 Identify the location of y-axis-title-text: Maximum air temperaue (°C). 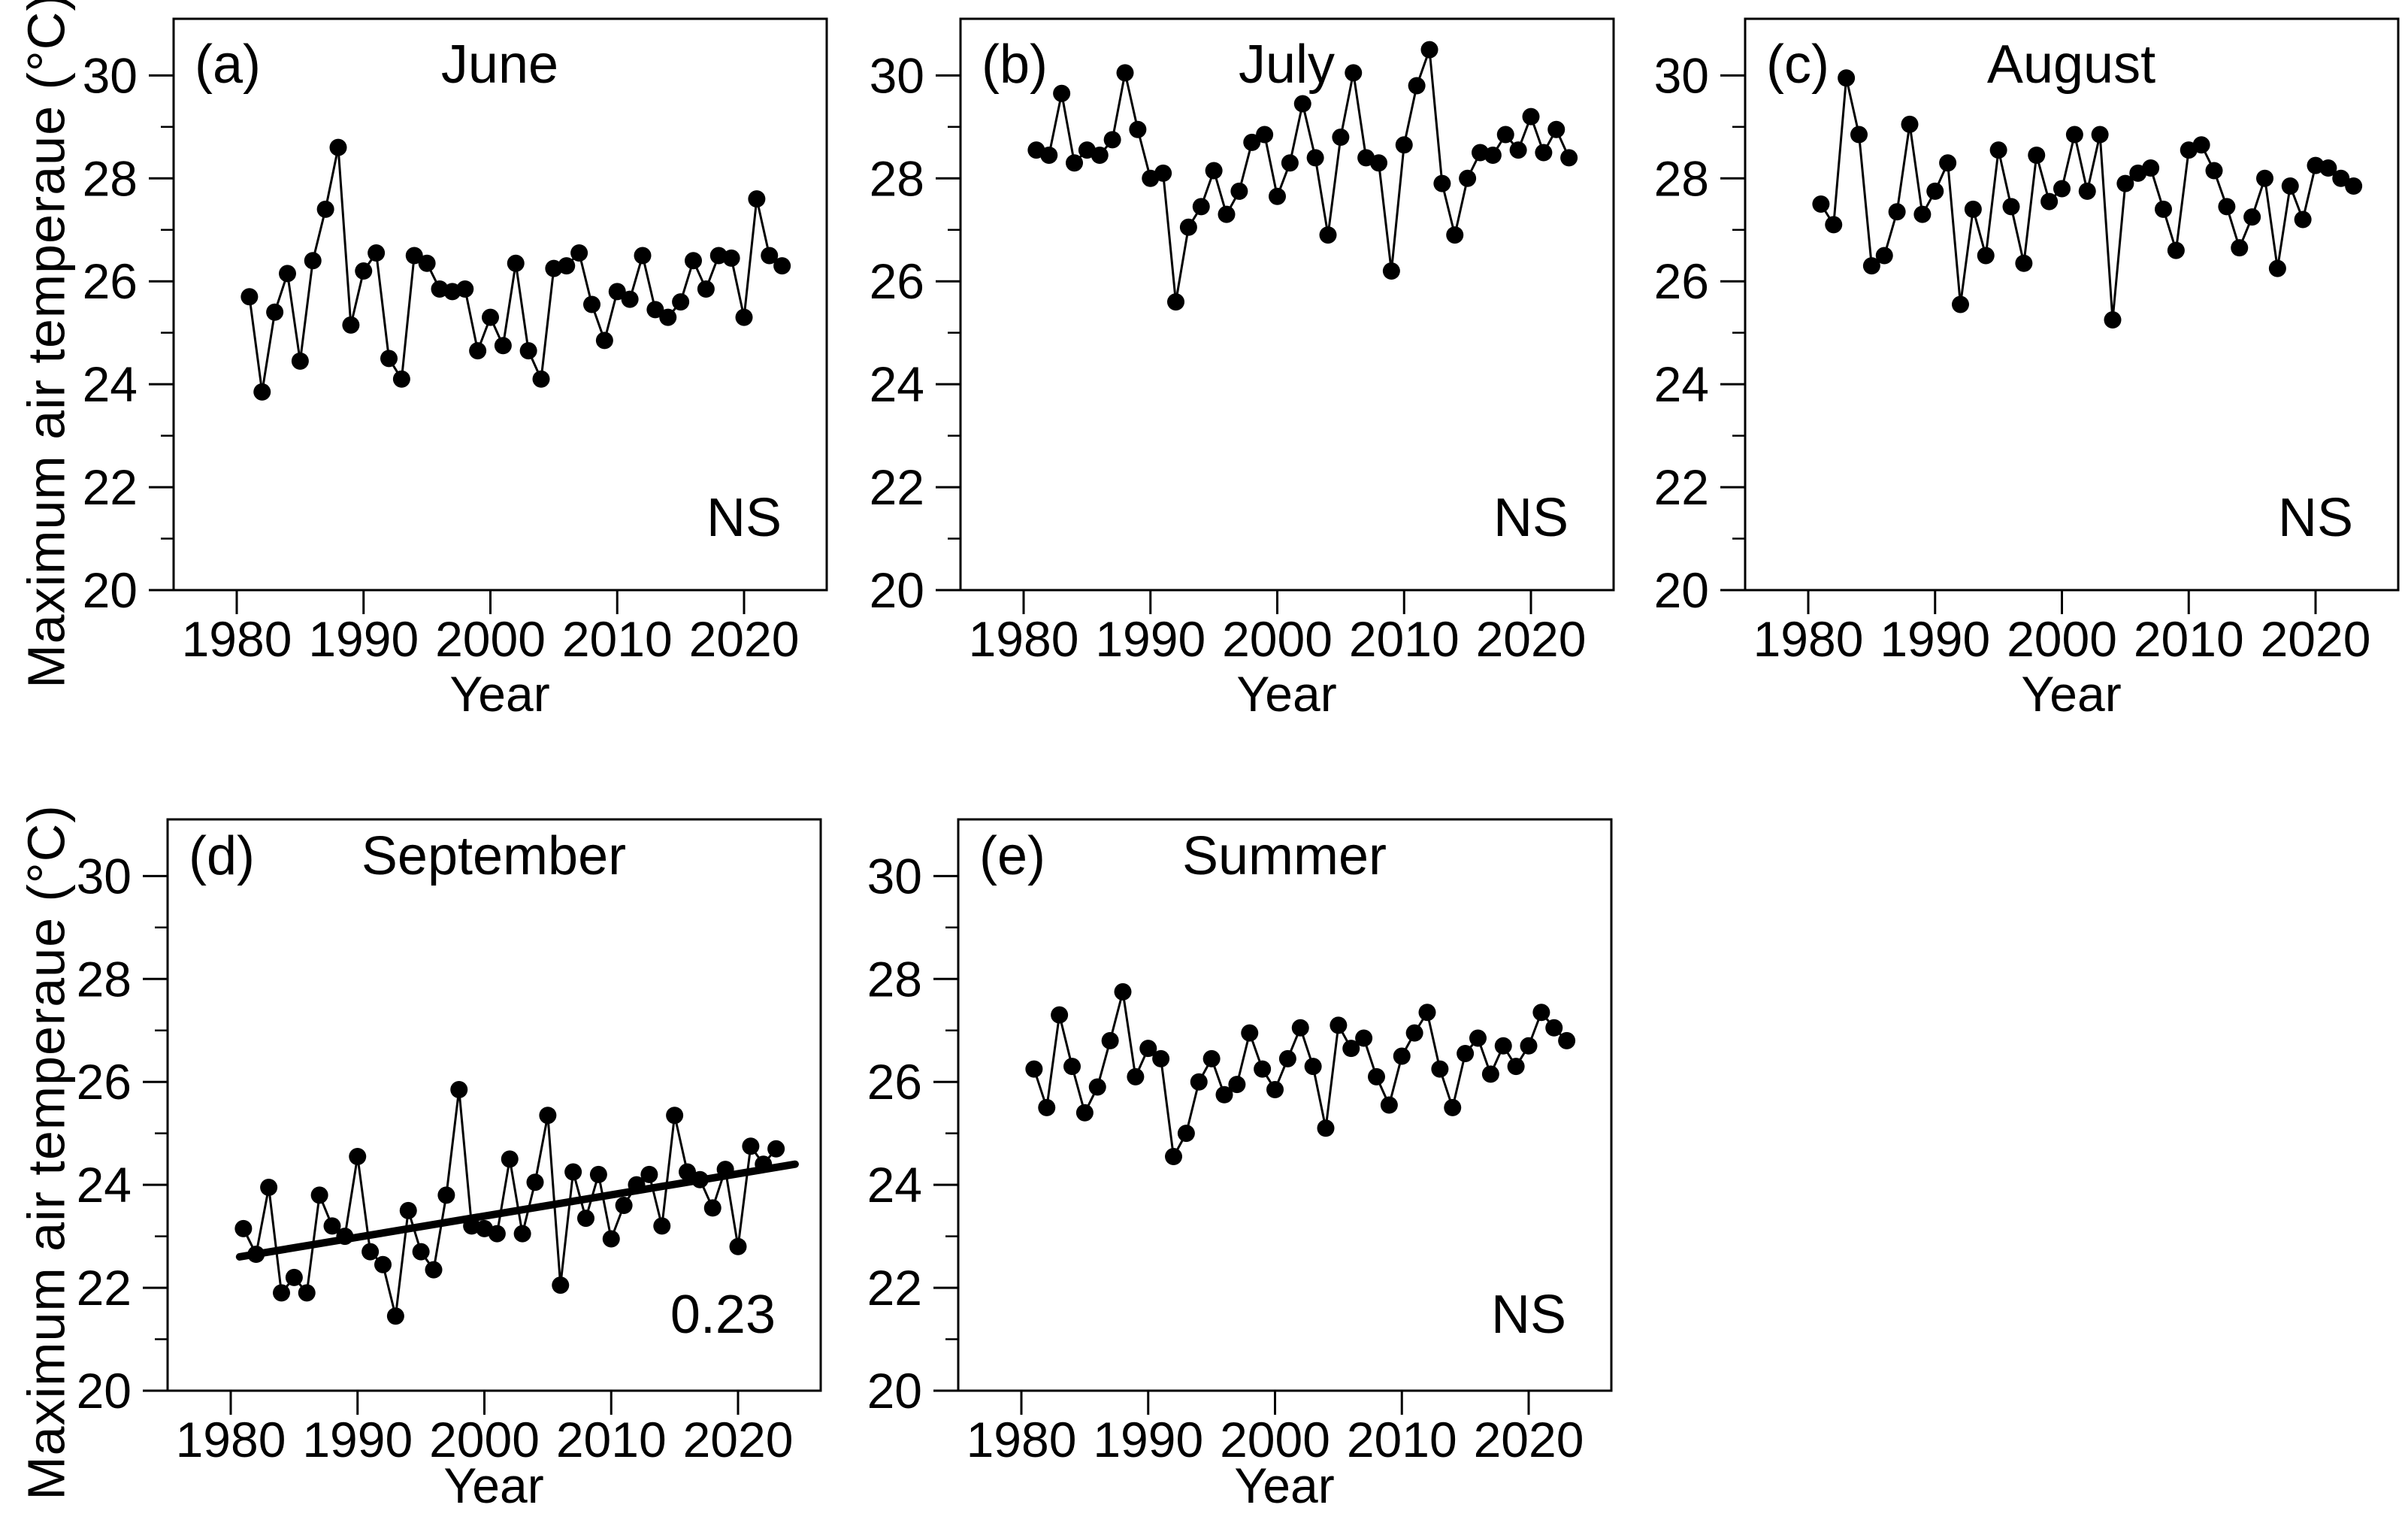
(46, 1152).